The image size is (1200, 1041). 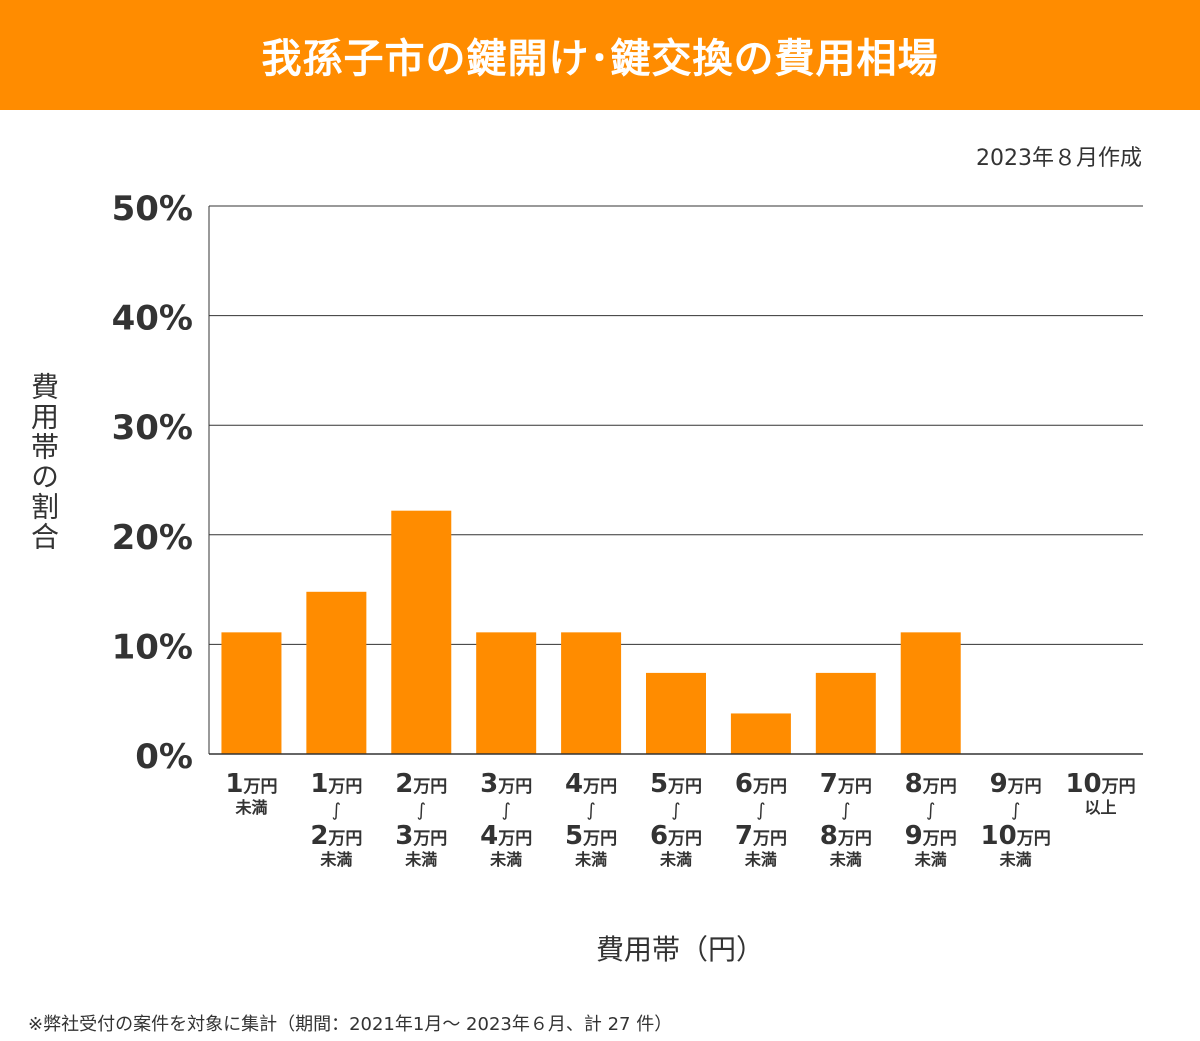 I want to click on title-bar: 我孫子市の鍵開け･鍵交換の費用相場, so click(x=600, y=55).